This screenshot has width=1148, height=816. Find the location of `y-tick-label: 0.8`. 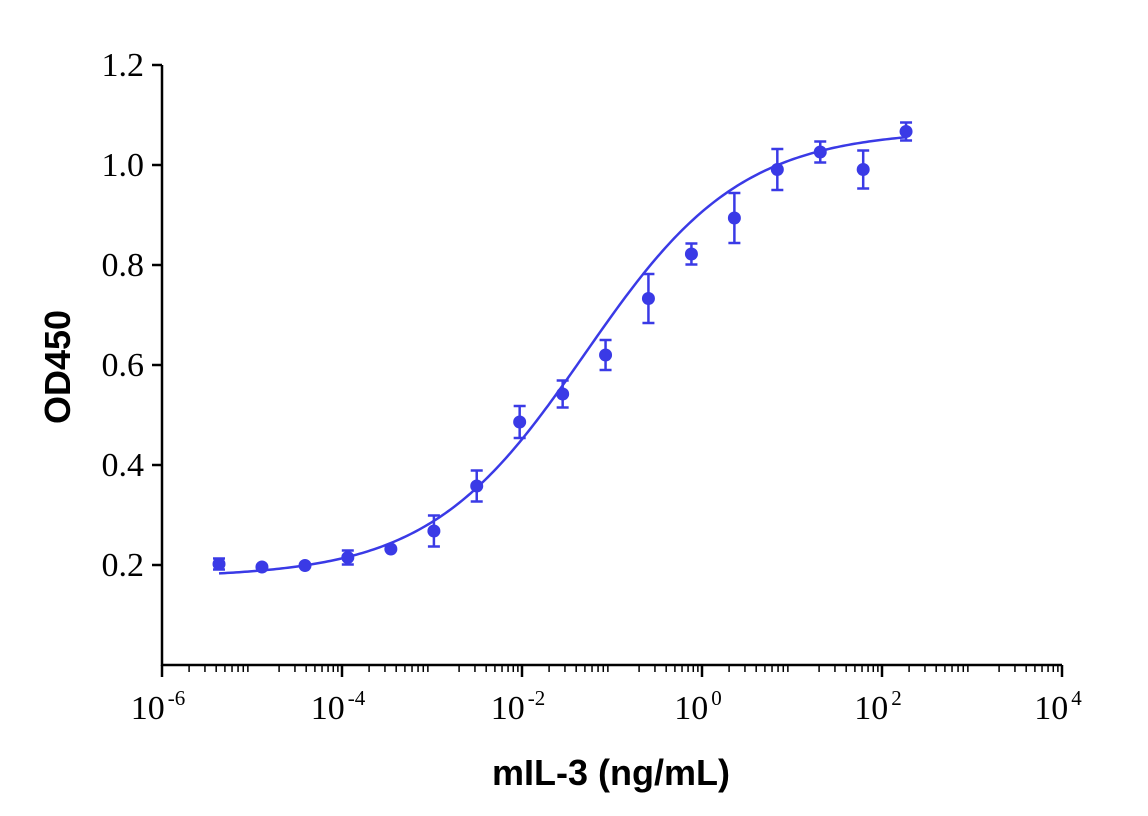

y-tick-label: 0.8 is located at coordinates (123, 265).